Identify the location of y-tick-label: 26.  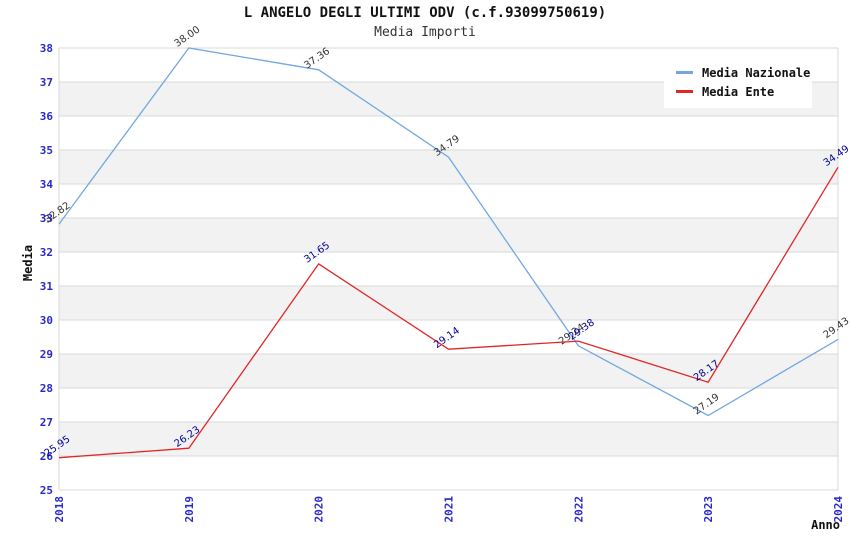
(47, 456).